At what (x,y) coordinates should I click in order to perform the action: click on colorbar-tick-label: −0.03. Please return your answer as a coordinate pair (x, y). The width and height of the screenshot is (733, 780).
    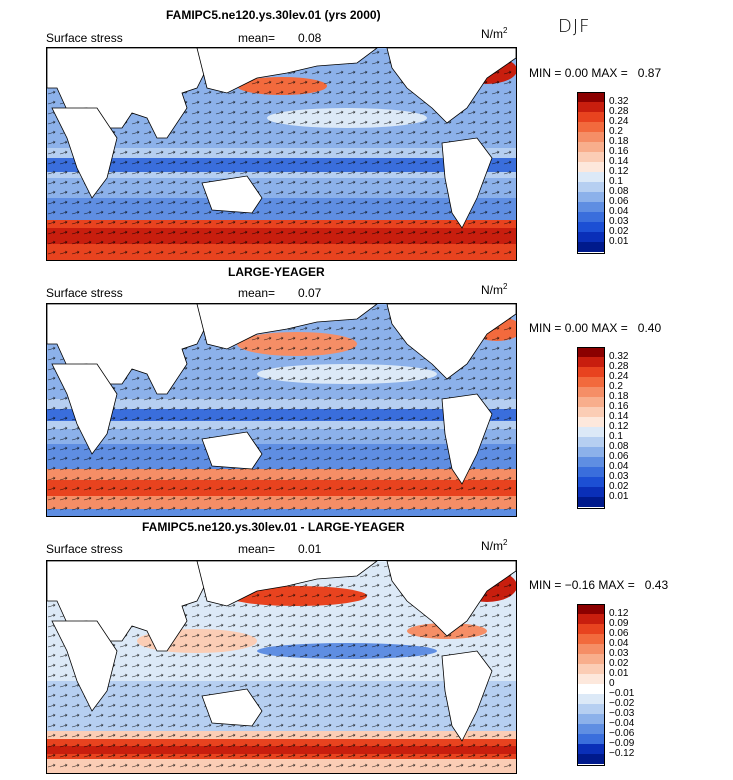
    Looking at the image, I should click on (622, 713).